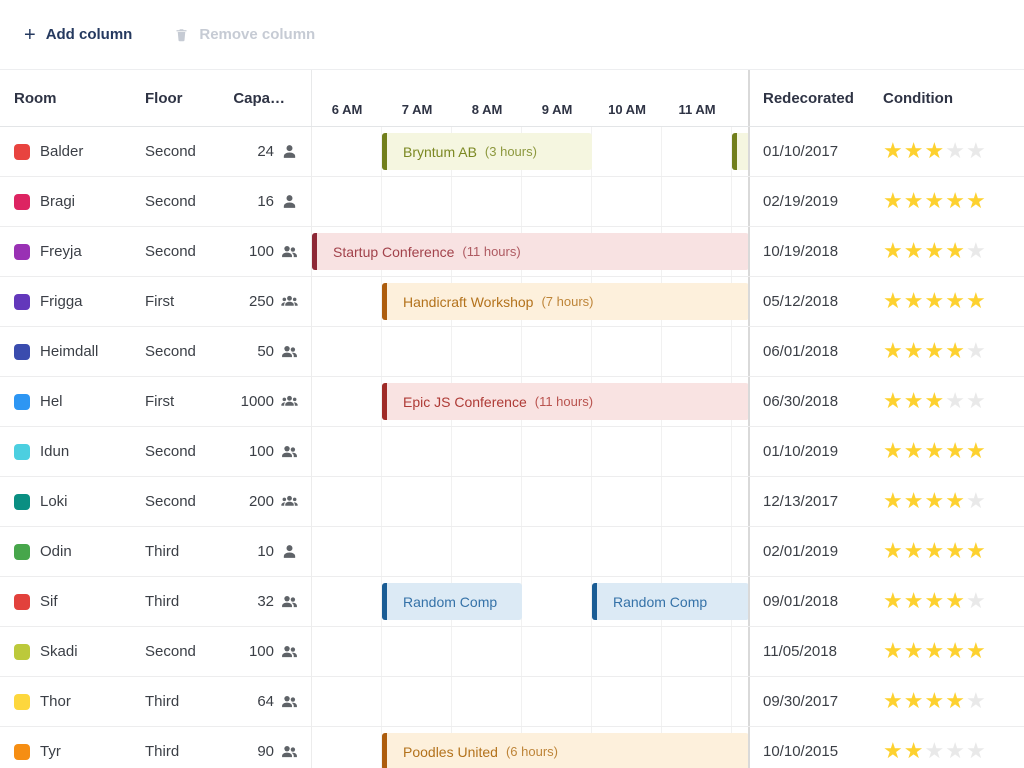  What do you see at coordinates (801, 751) in the screenshot?
I see `redecorated-cell: 10/10/2015` at bounding box center [801, 751].